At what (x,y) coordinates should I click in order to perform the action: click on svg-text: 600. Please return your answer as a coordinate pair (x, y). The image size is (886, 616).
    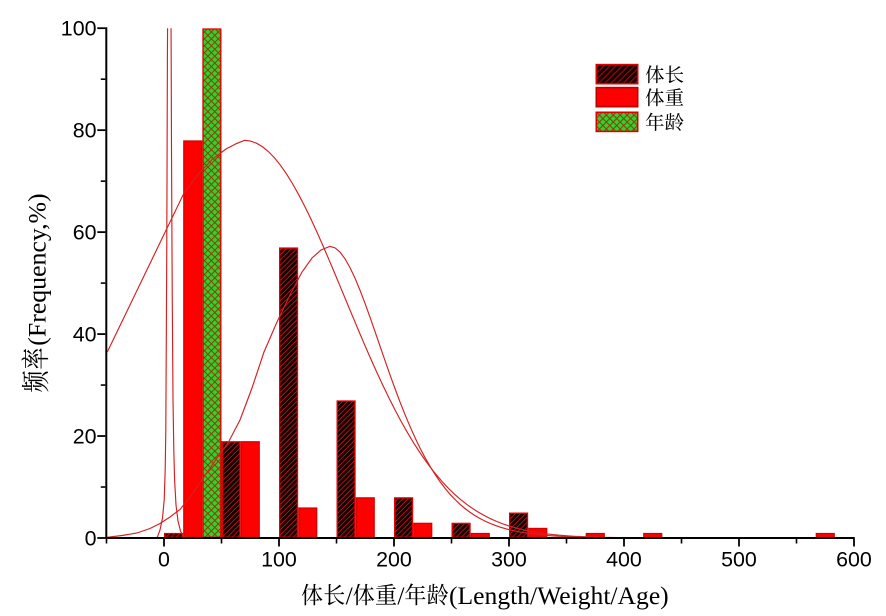
    Looking at the image, I should click on (854, 560).